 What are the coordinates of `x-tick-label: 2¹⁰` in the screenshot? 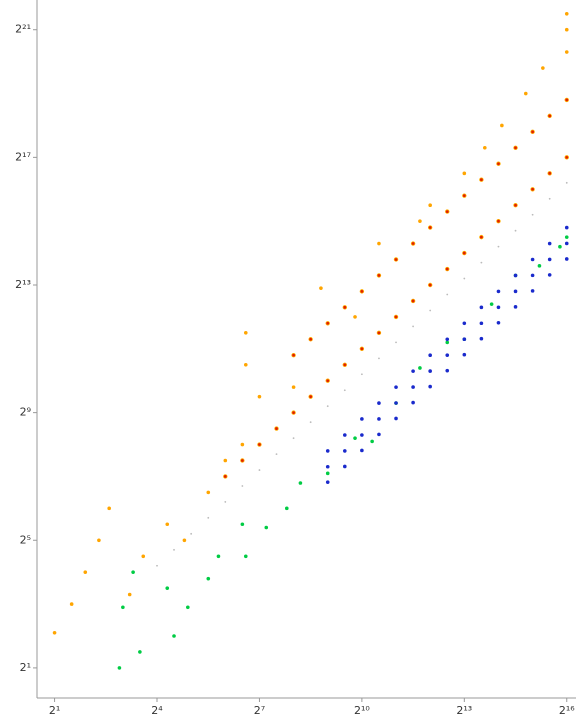 It's located at (362, 710).